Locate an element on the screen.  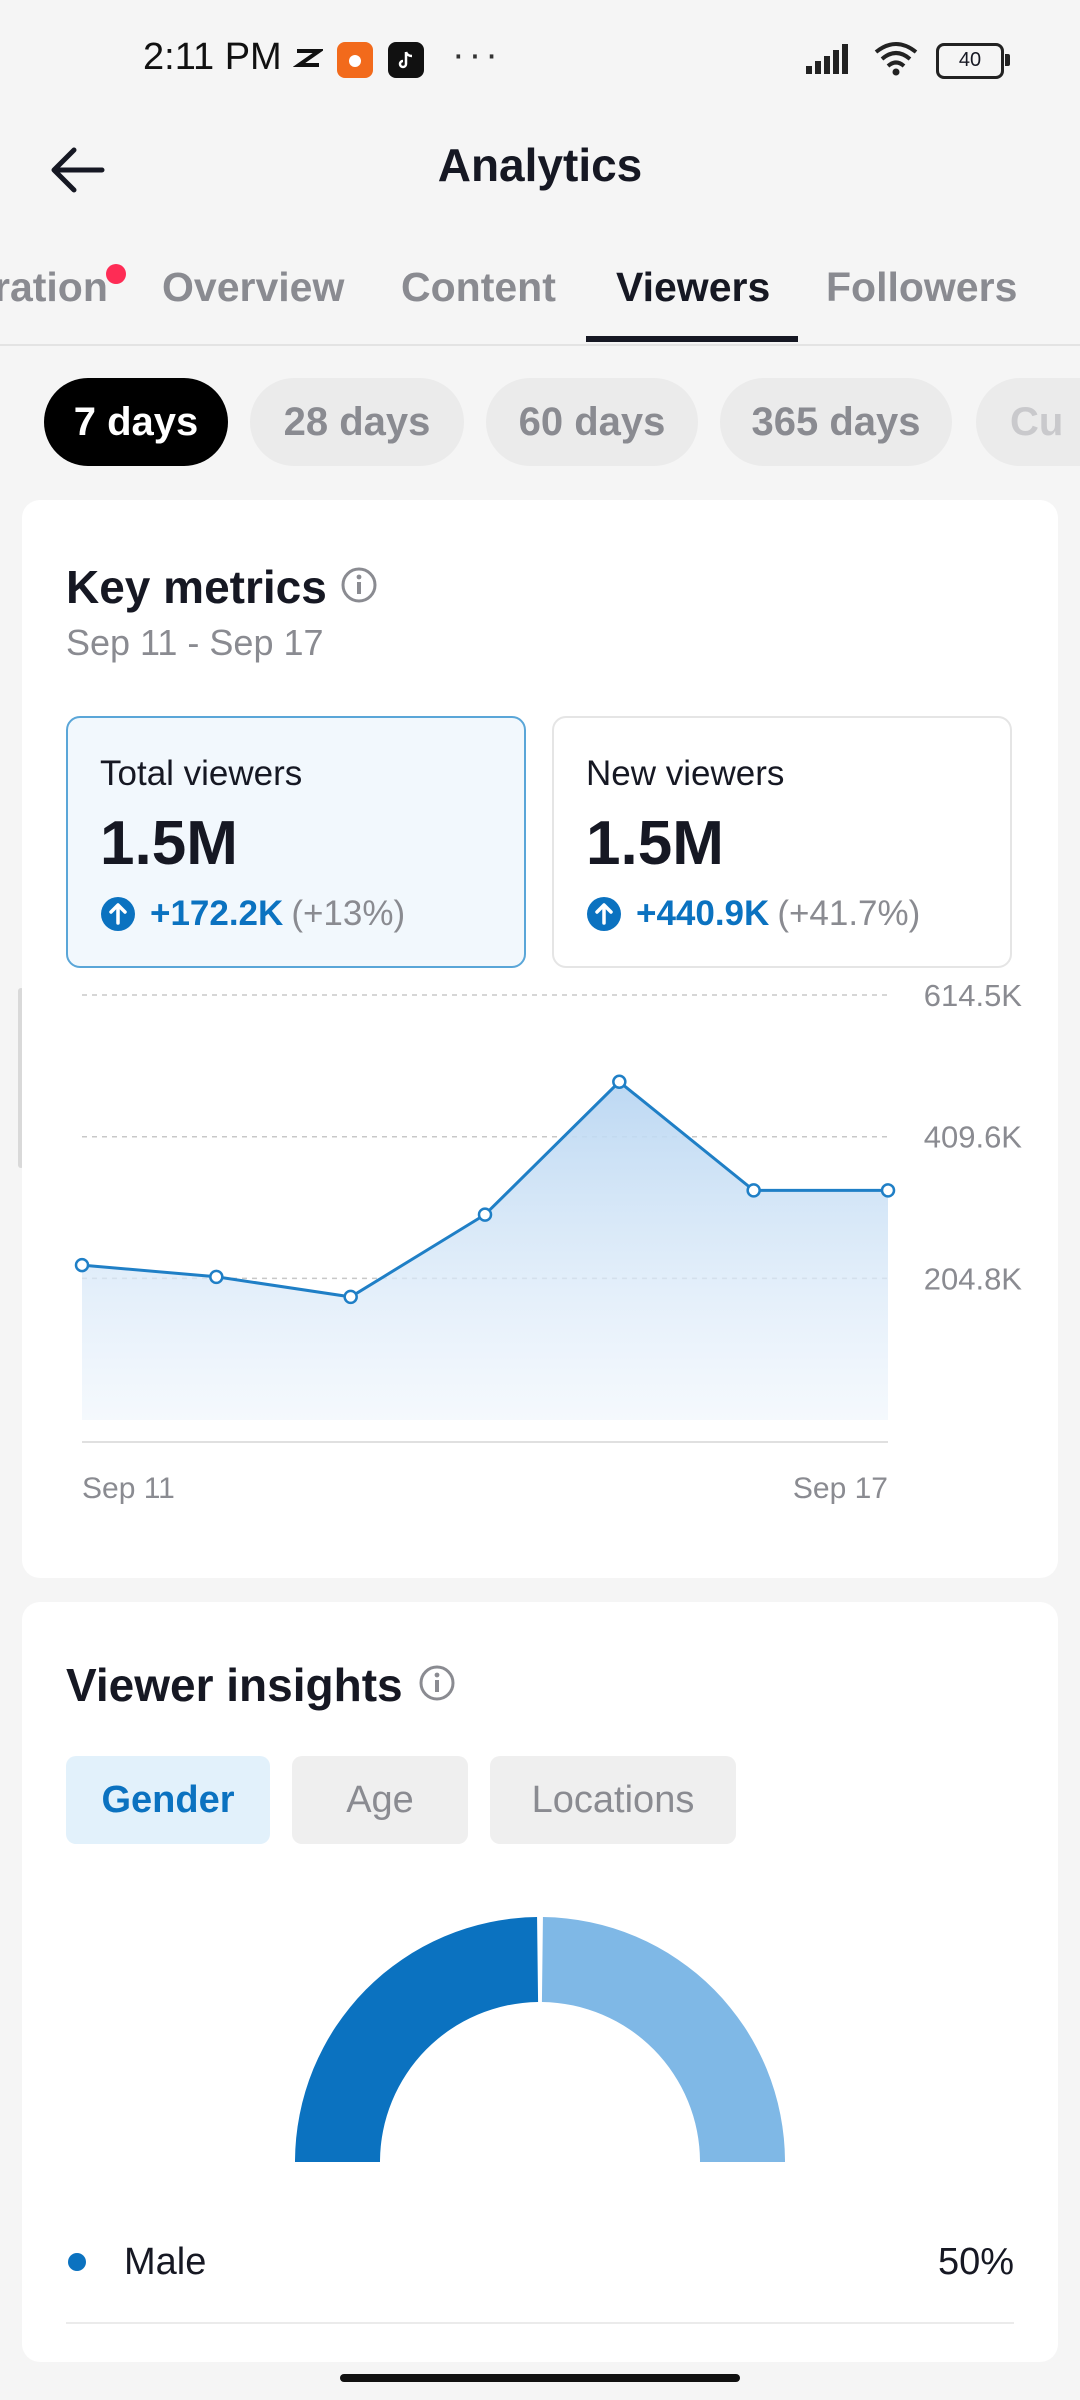
notification-dot is located at coordinates (116, 274).